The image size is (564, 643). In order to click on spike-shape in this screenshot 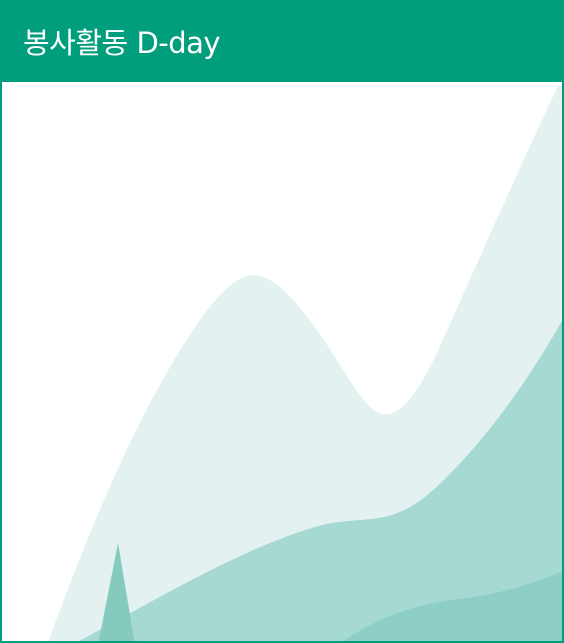, I will do `click(116, 592)`.